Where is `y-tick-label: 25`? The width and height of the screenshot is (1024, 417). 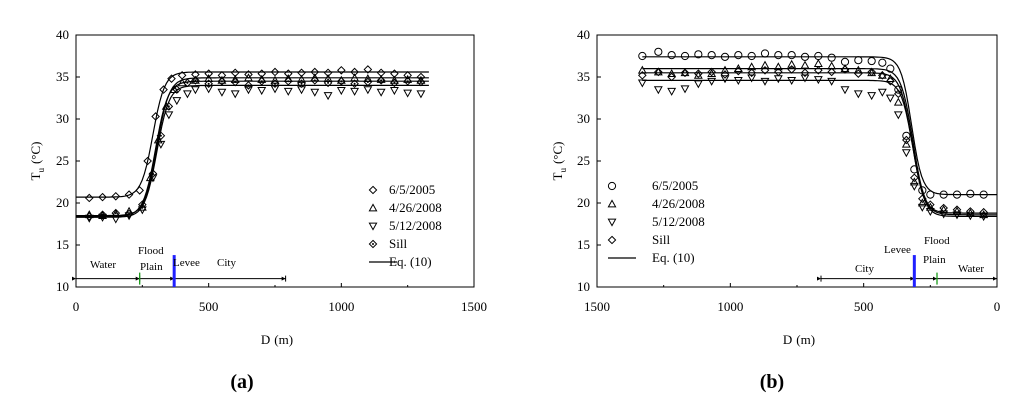
y-tick-label: 25 is located at coordinates (583, 160).